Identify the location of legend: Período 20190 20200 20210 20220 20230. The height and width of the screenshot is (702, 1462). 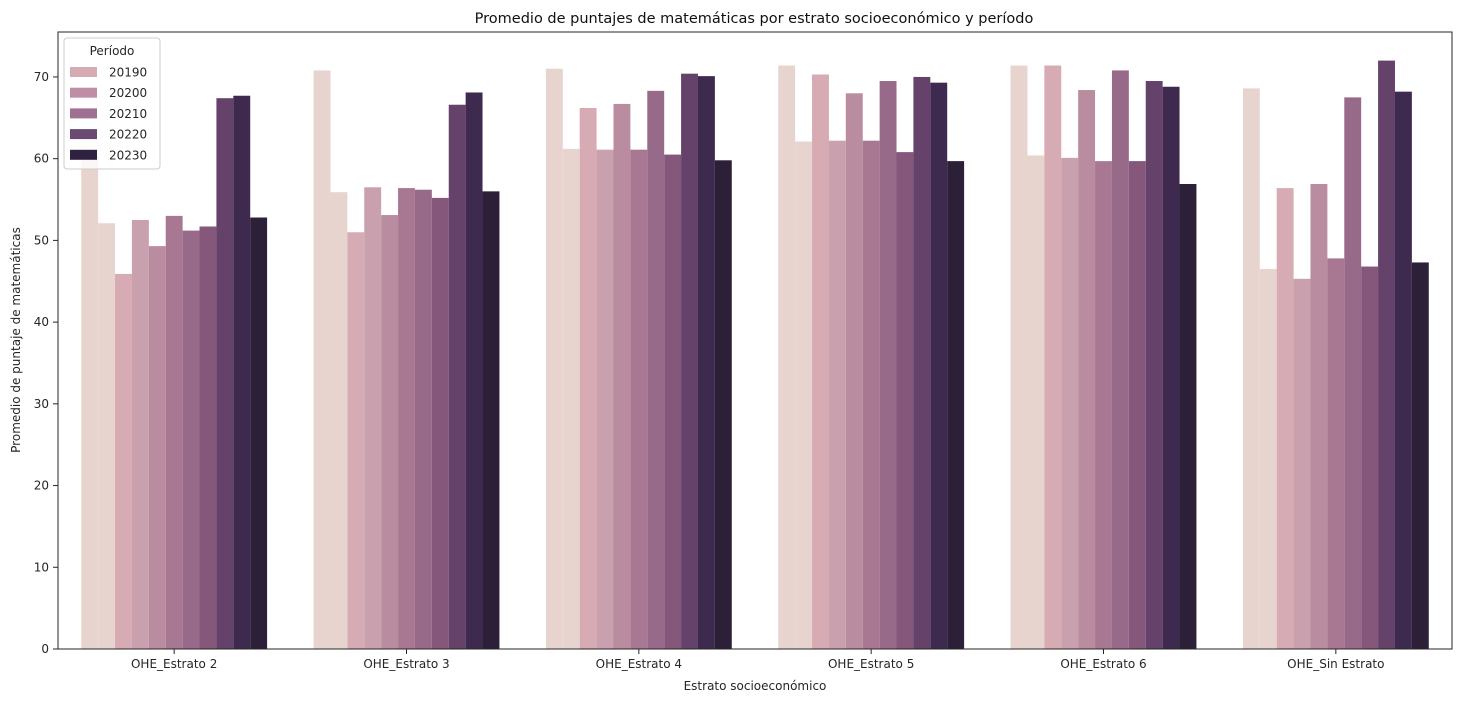
(112, 103).